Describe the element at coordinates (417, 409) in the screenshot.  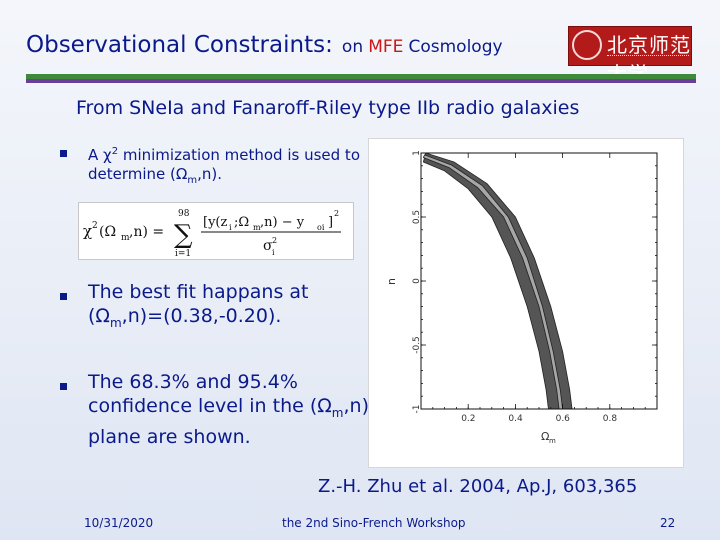
I see `y-tick-label: -1` at that location.